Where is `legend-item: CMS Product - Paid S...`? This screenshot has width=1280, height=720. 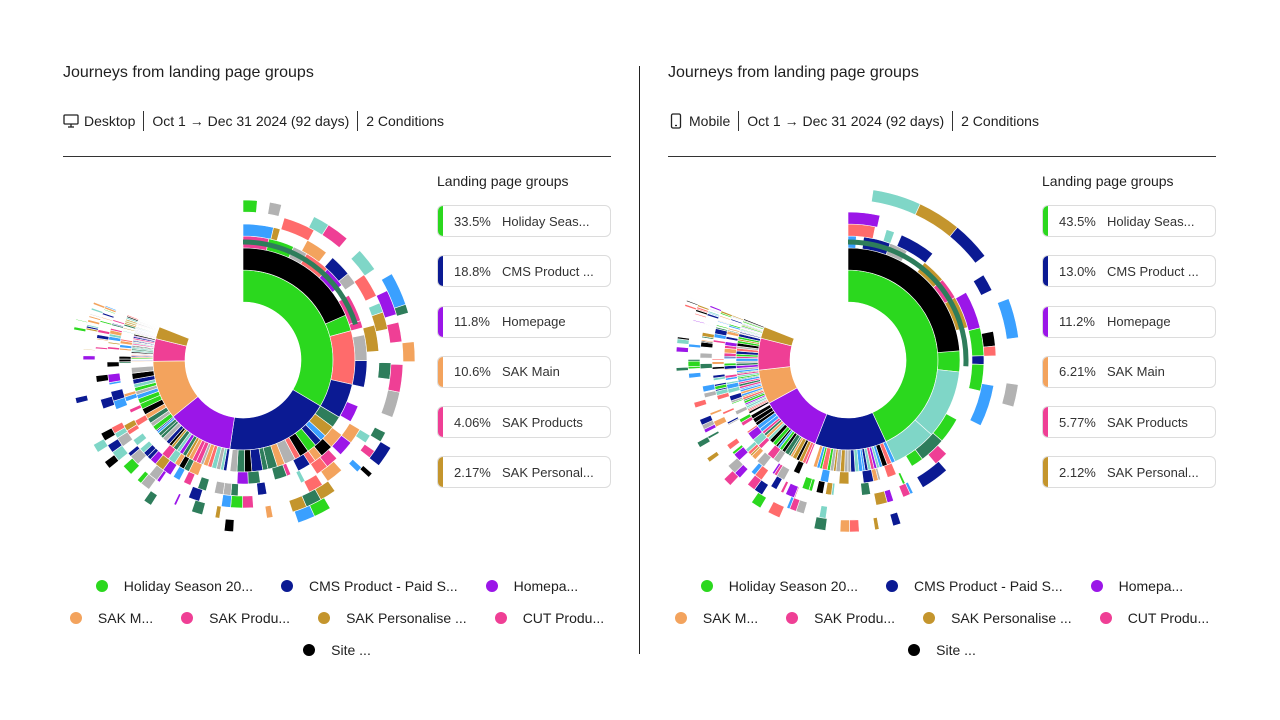
legend-item: CMS Product - Paid S... is located at coordinates (369, 586).